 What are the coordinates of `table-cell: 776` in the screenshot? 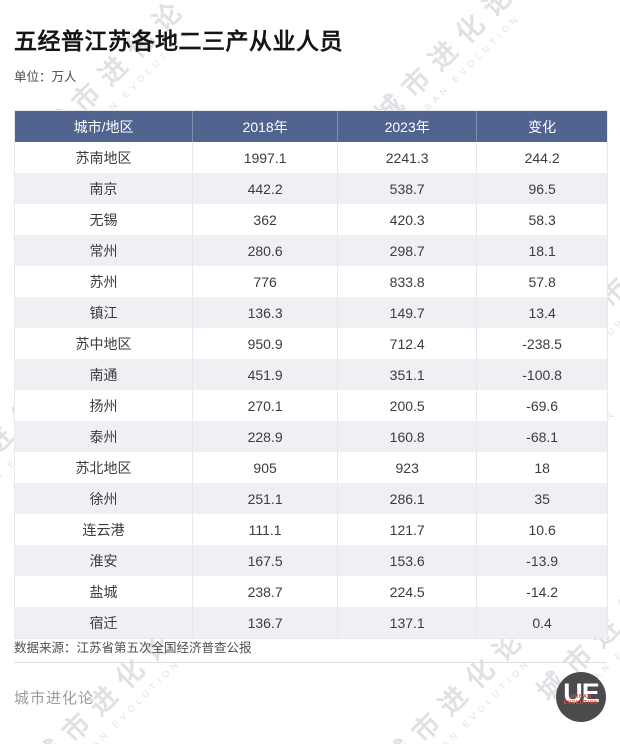 It's located at (265, 281).